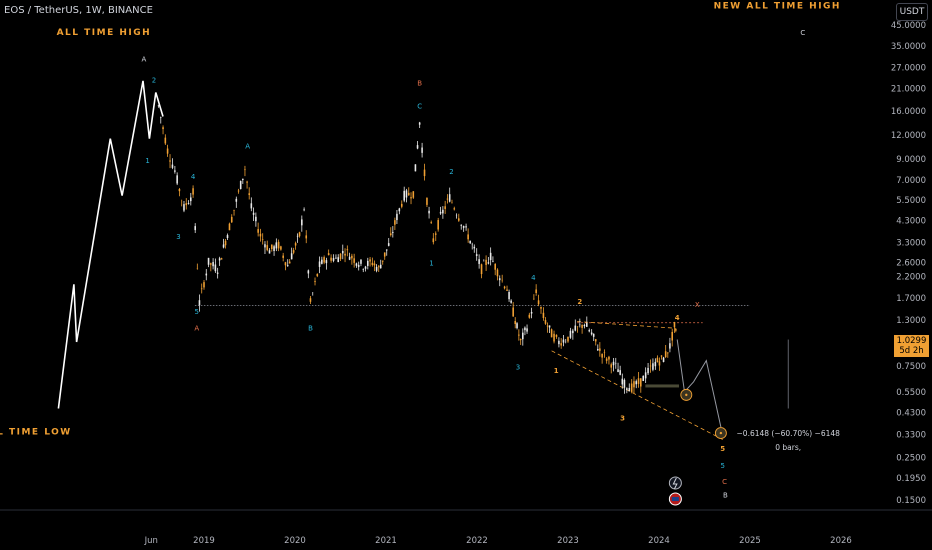  What do you see at coordinates (386, 541) in the screenshot?
I see `x-tick-label: 2021` at bounding box center [386, 541].